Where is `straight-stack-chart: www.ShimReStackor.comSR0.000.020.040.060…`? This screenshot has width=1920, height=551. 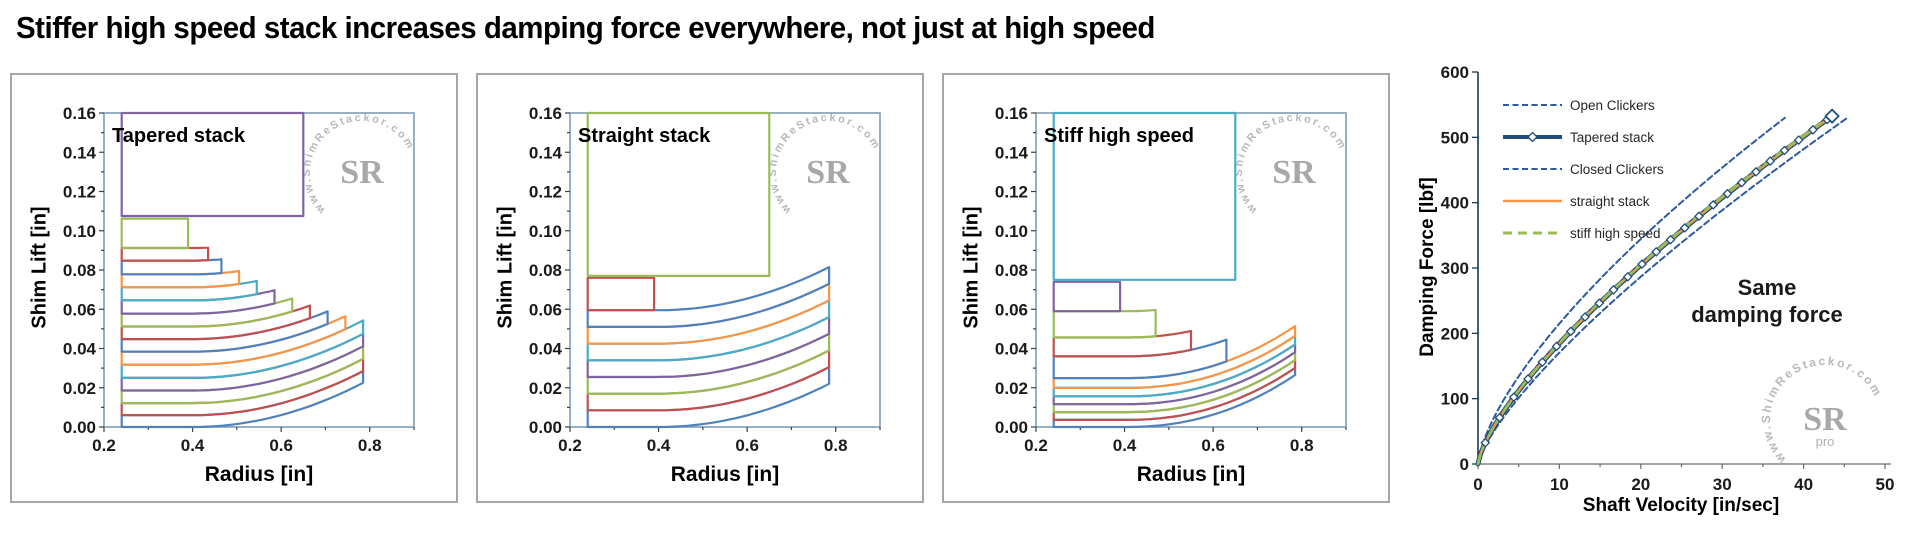
straight-stack-chart: www.ShimReStackor.comSR0.000.020.040.060… is located at coordinates (707, 271).